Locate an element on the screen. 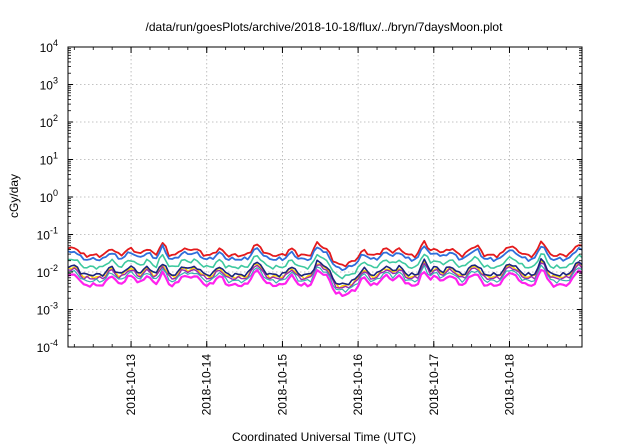 Image resolution: width=640 pixels, height=448 pixels. y-tick-exponent: -4 is located at coordinates (54, 343).